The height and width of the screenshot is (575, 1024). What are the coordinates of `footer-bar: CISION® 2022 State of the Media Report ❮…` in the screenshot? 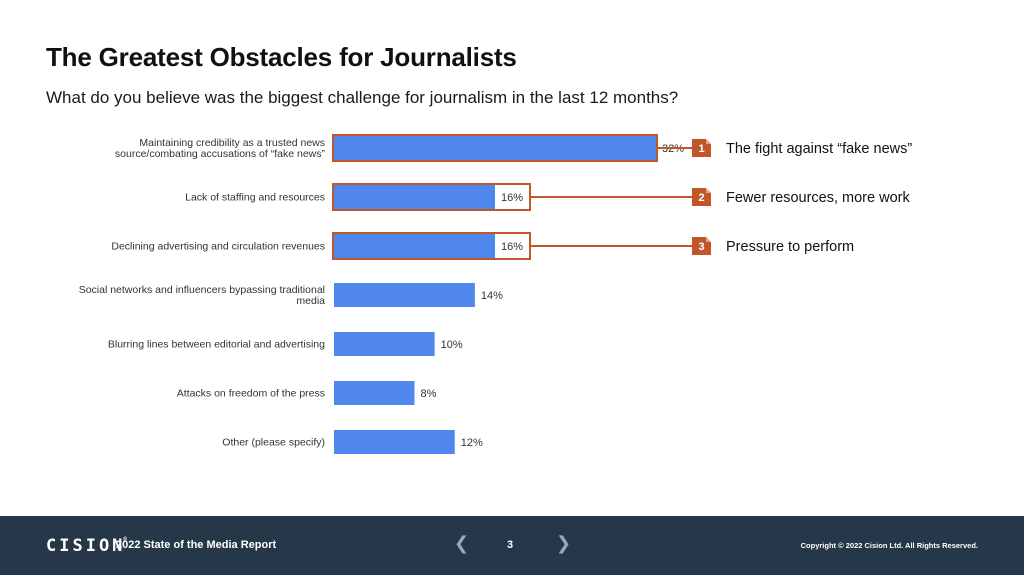 It's located at (512, 545).